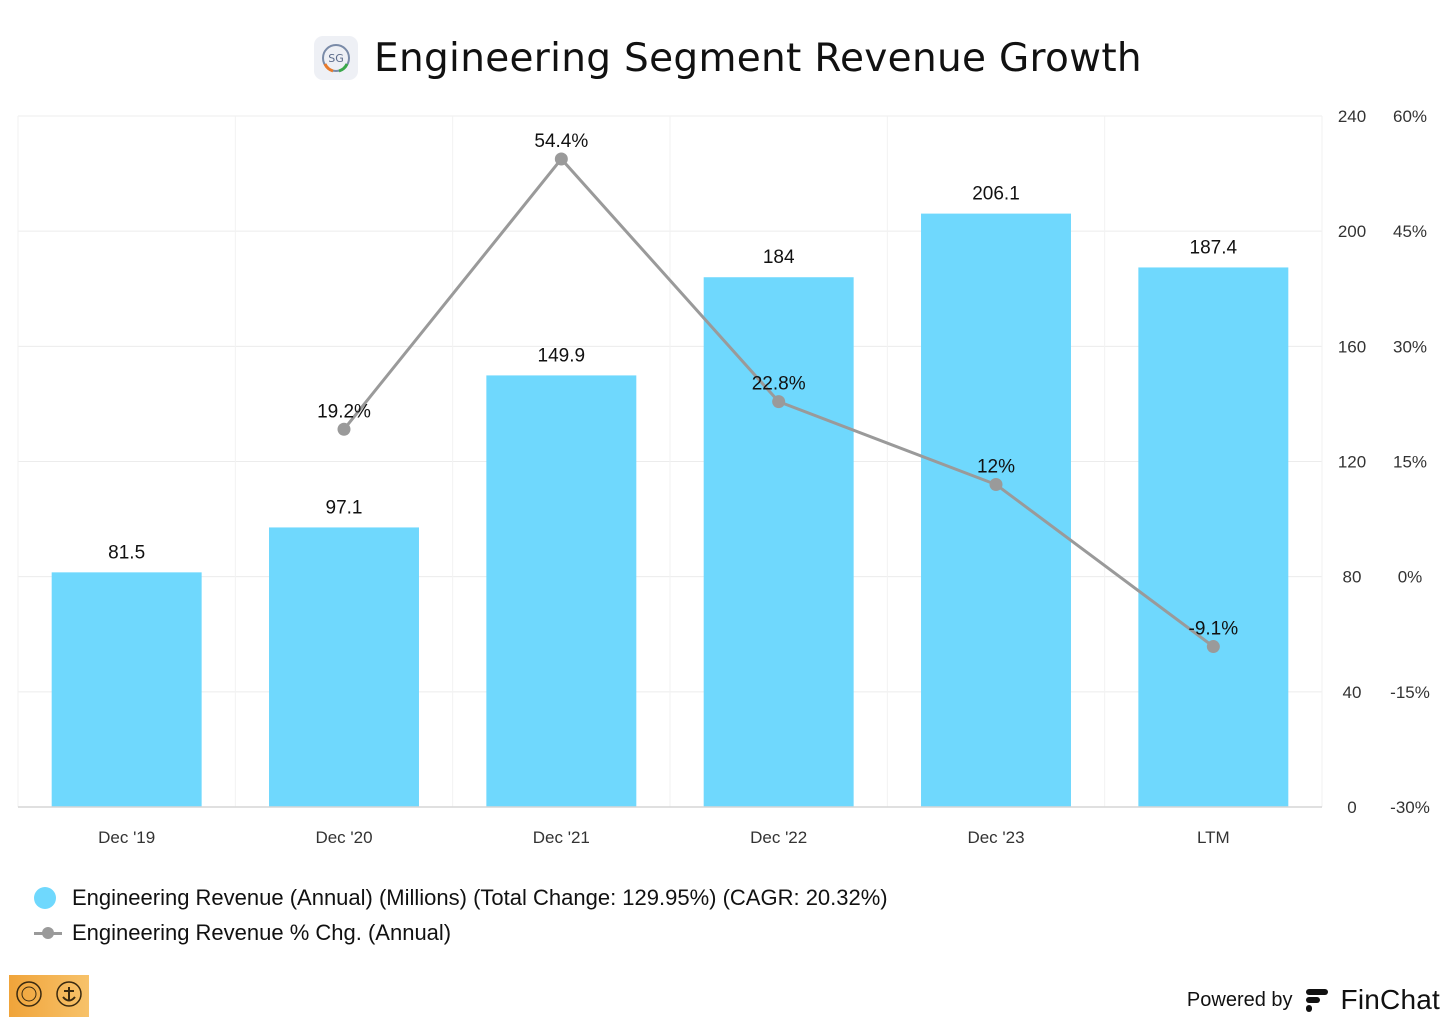 The width and height of the screenshot is (1456, 1031). I want to click on y-left-tick-label: 0, so click(1351, 807).